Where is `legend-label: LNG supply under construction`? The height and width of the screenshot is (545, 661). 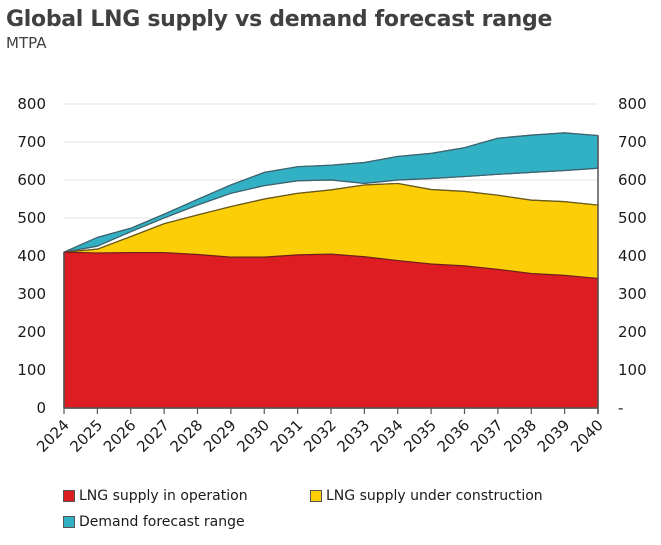 legend-label: LNG supply under construction is located at coordinates (434, 496).